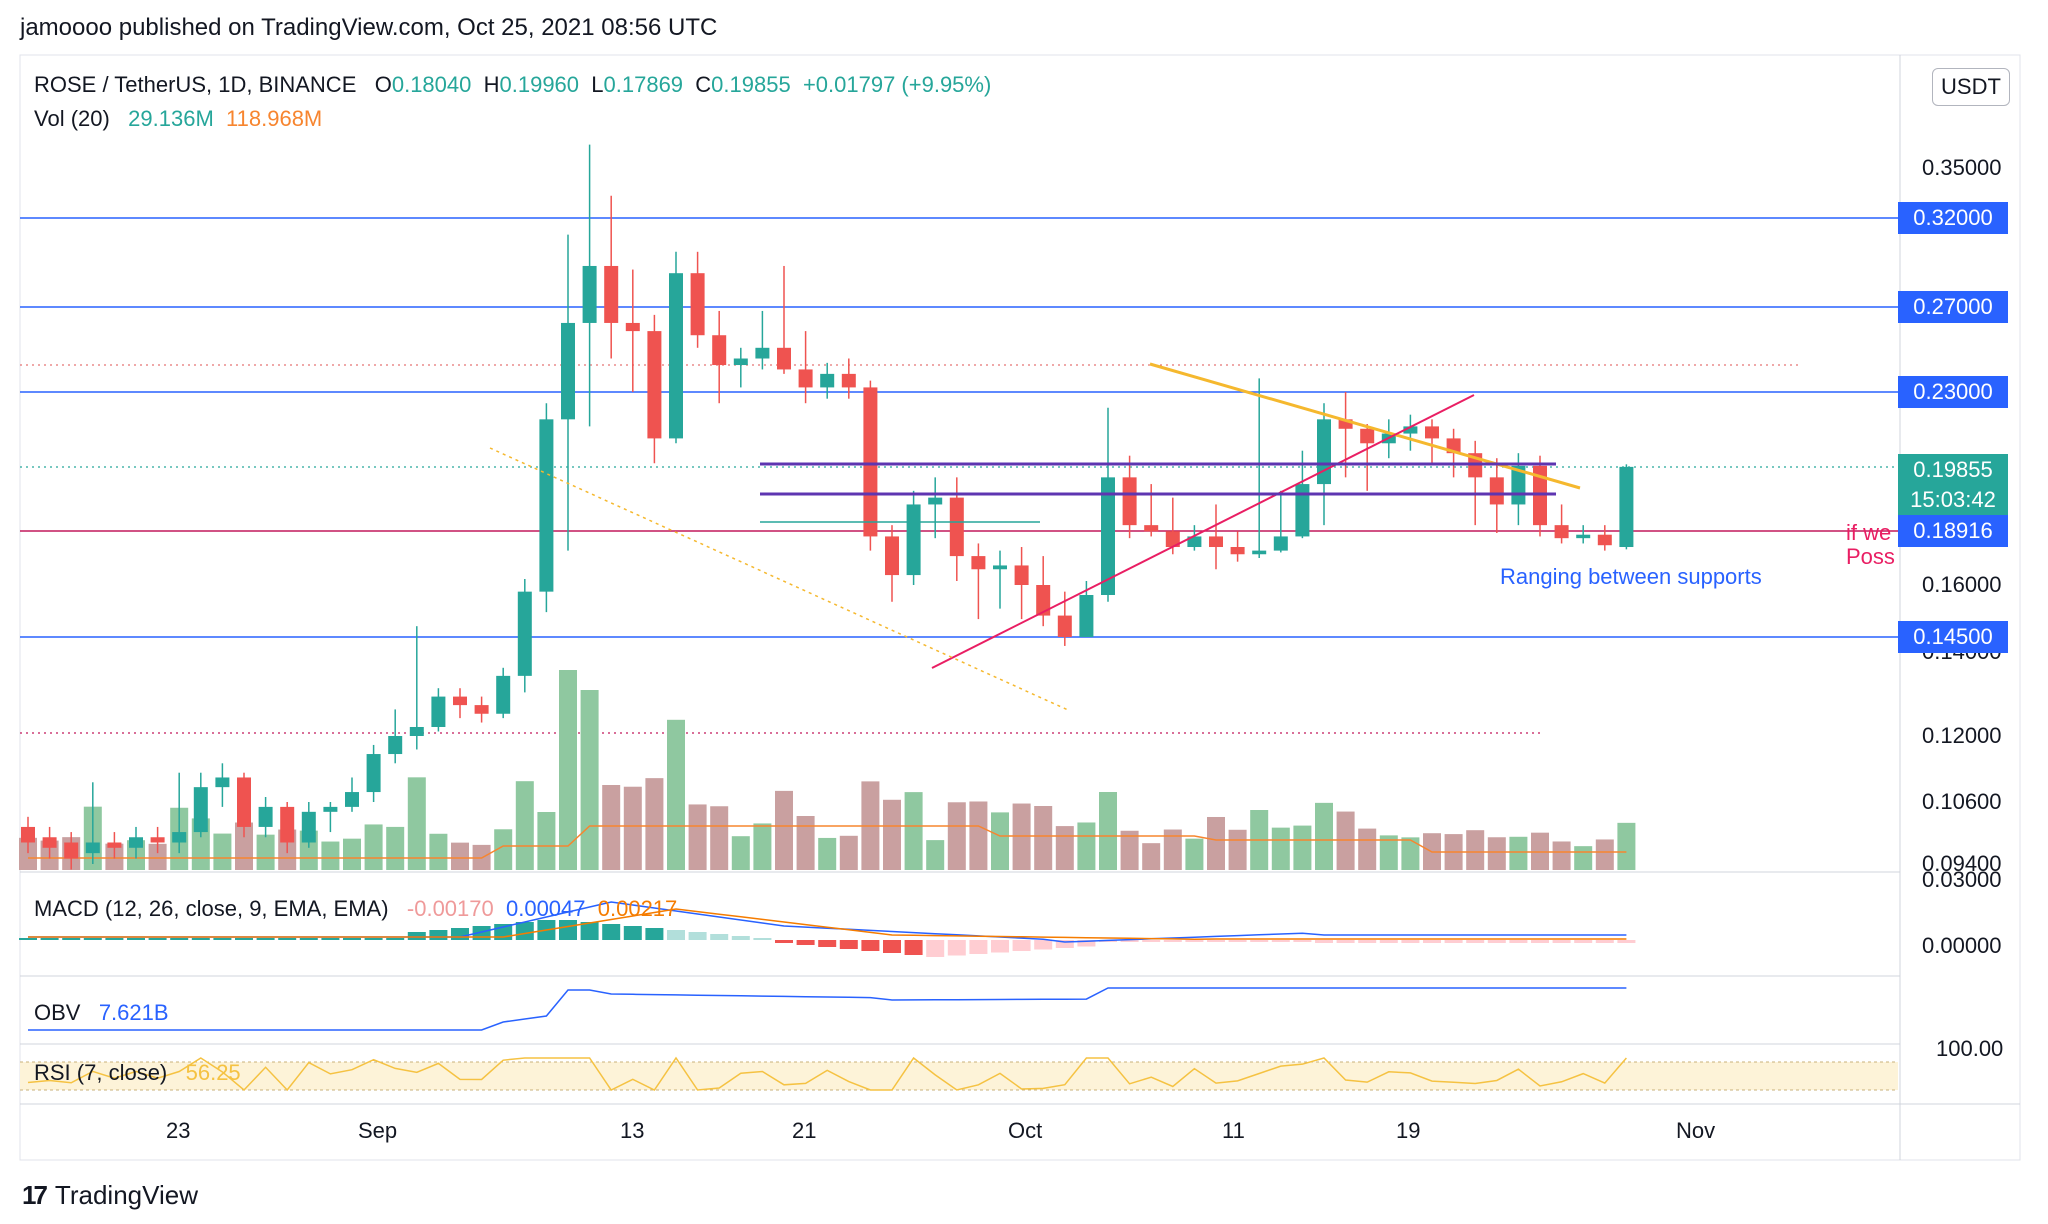 This screenshot has height=1224, width=2048. Describe the element at coordinates (1953, 637) in the screenshot. I see `price-badge: 0.14500` at that location.